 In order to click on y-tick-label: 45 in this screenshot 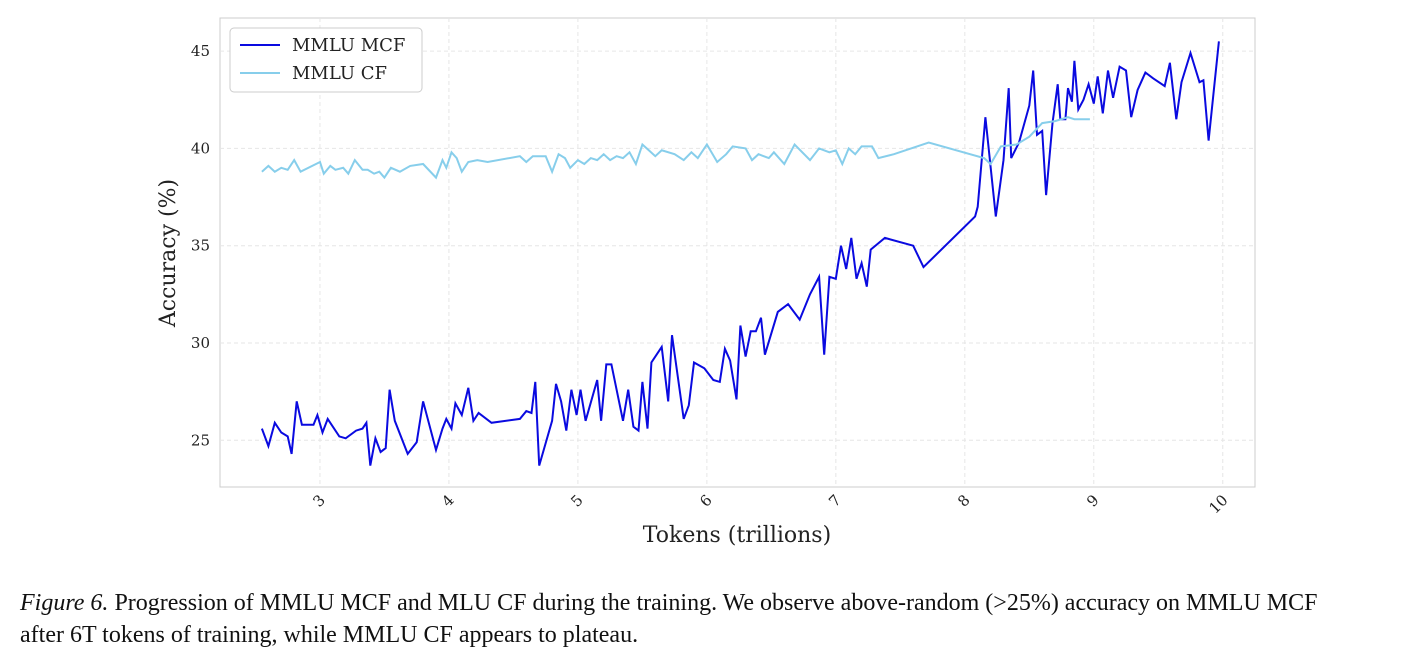, I will do `click(200, 51)`.